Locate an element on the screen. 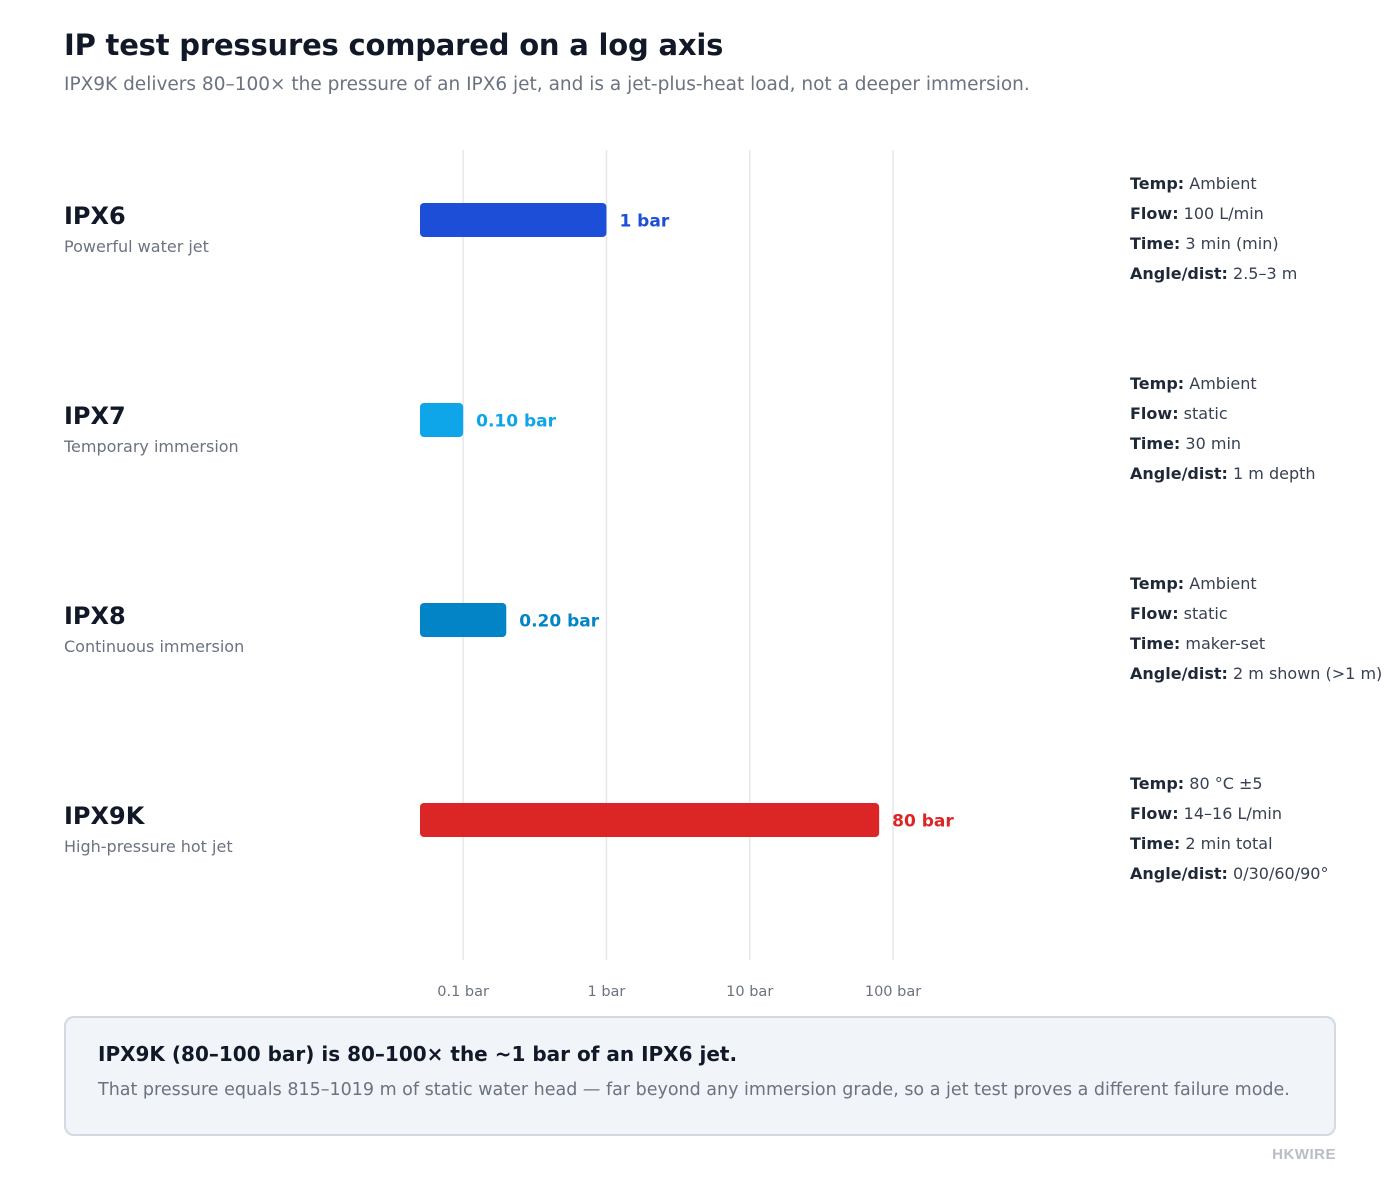 This screenshot has height=1180, width=1400. bar-ipx9k is located at coordinates (650, 820).